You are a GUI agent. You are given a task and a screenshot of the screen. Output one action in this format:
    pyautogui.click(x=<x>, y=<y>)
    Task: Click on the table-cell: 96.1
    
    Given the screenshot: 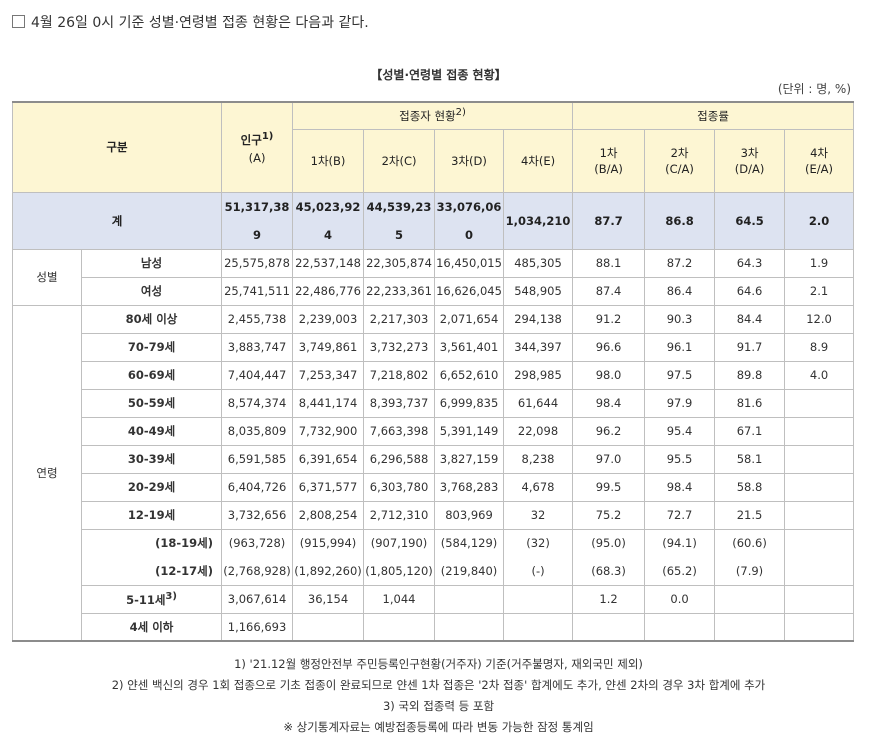 What is the action you would take?
    pyautogui.click(x=680, y=347)
    